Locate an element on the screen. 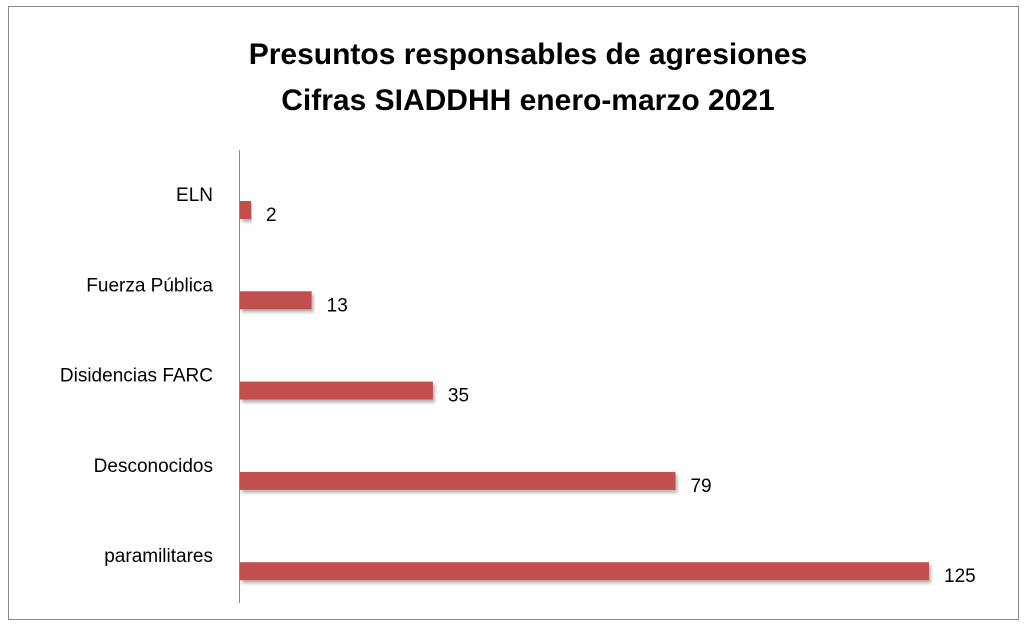 This screenshot has height=625, width=1026. chart-title: Cifras SIADDHH enero-marzo 2021 is located at coordinates (528, 100).